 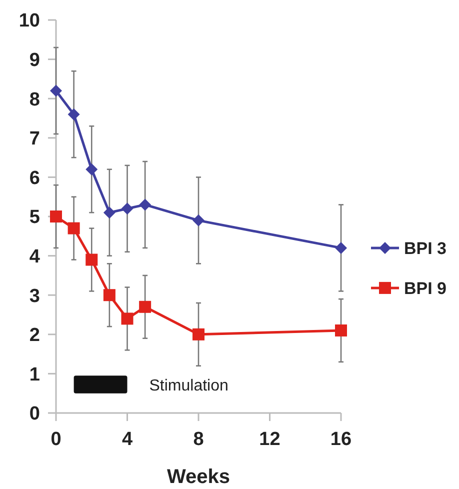 I want to click on y-tick-label: 7, so click(x=34, y=139).